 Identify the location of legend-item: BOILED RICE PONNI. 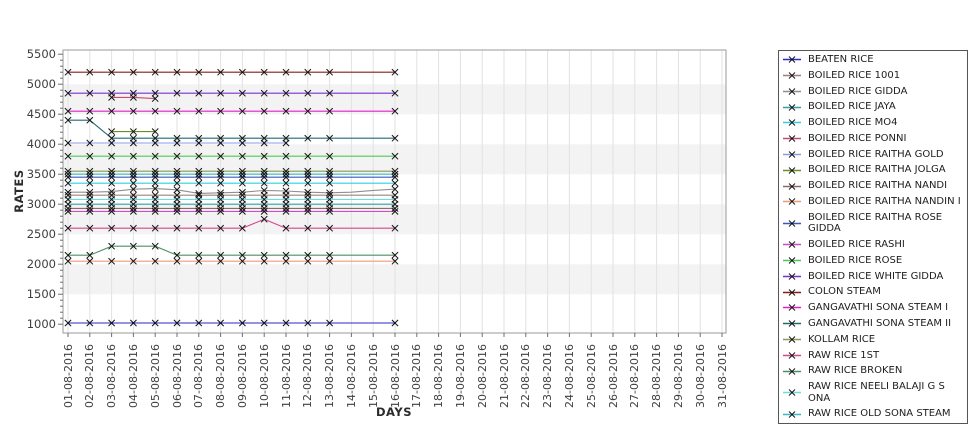
(874, 139).